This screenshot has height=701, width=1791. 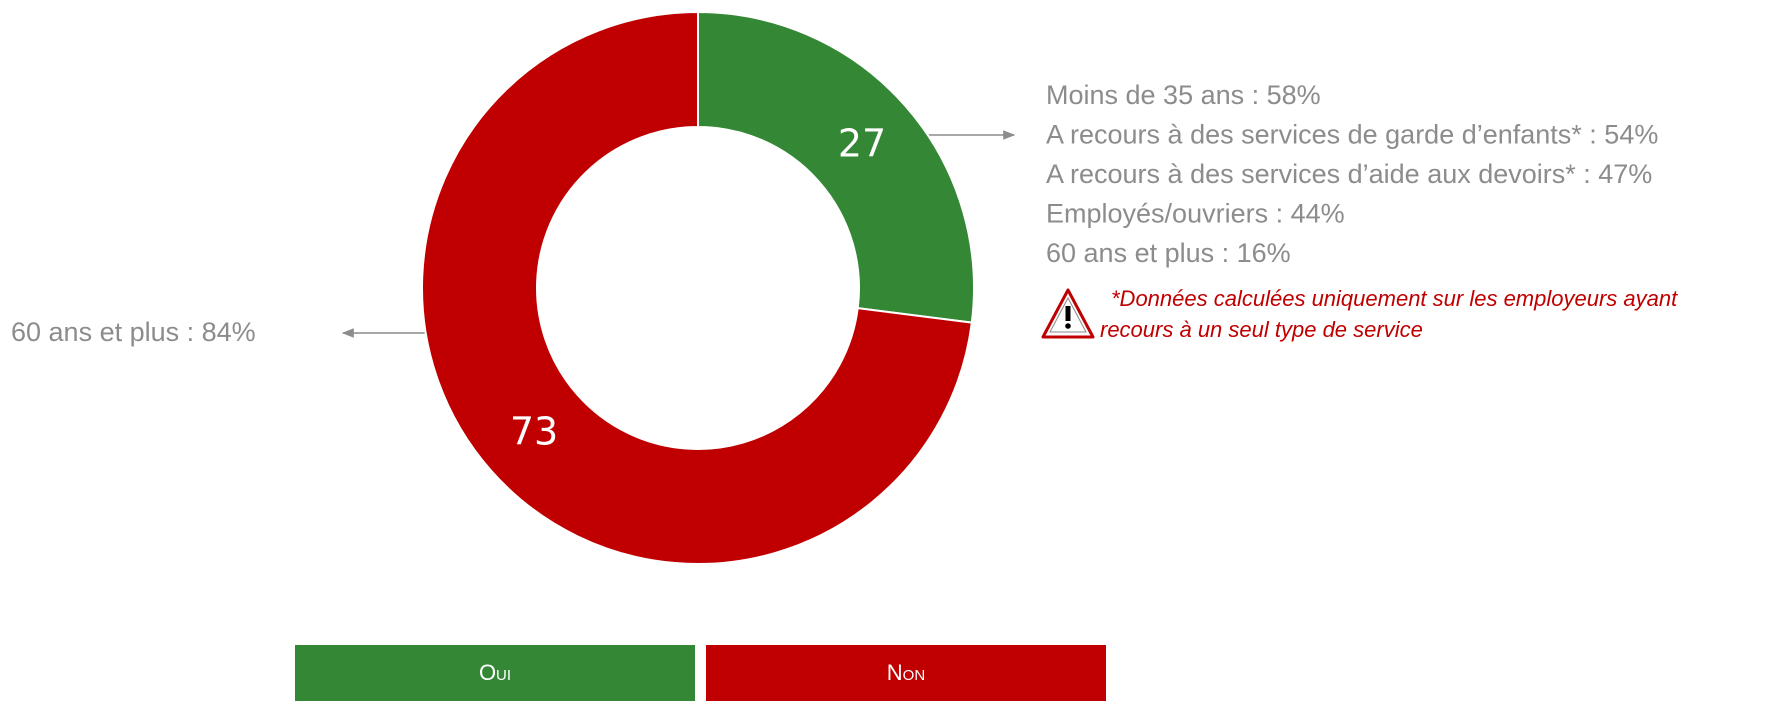 What do you see at coordinates (1195, 214) in the screenshot?
I see `annotation: Employés/ouvriers : 44%` at bounding box center [1195, 214].